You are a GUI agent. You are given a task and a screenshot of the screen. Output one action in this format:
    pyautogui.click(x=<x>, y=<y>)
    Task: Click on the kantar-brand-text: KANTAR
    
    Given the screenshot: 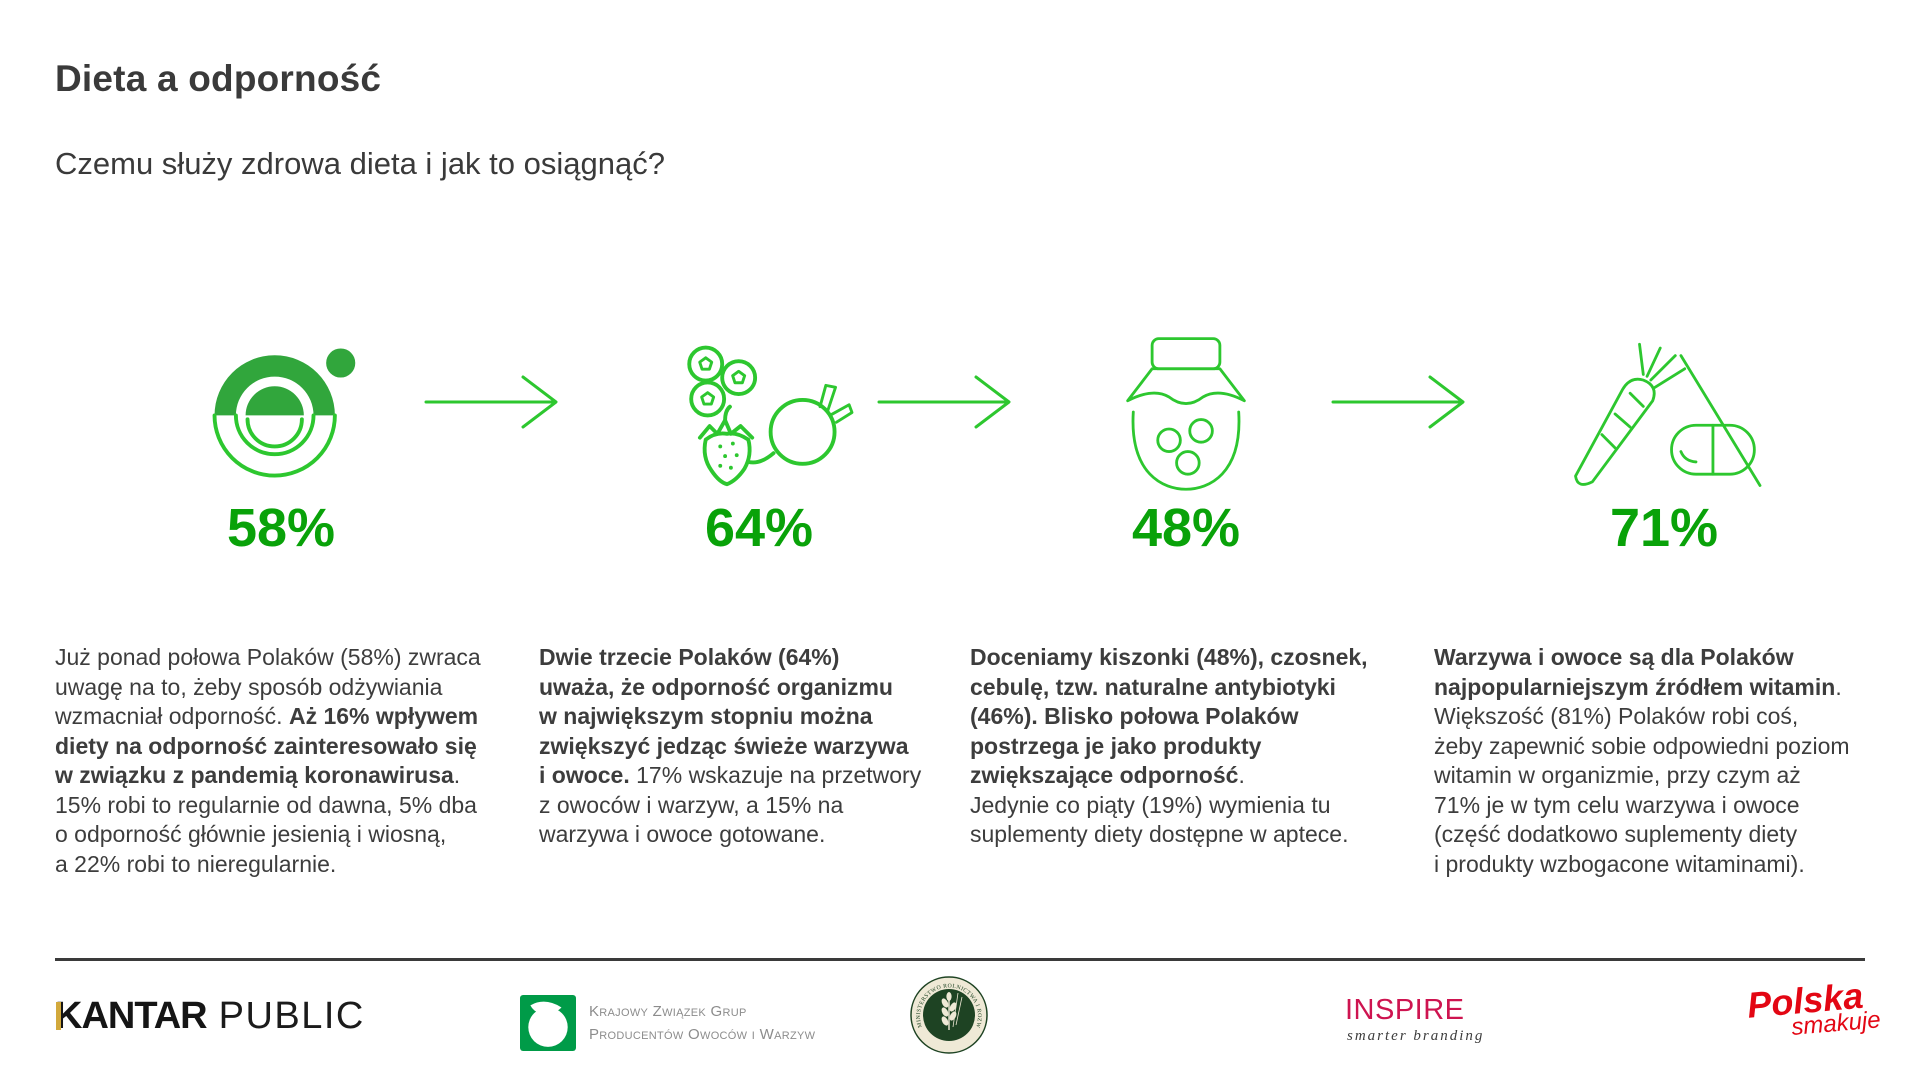 What is the action you would take?
    pyautogui.click(x=131, y=1016)
    